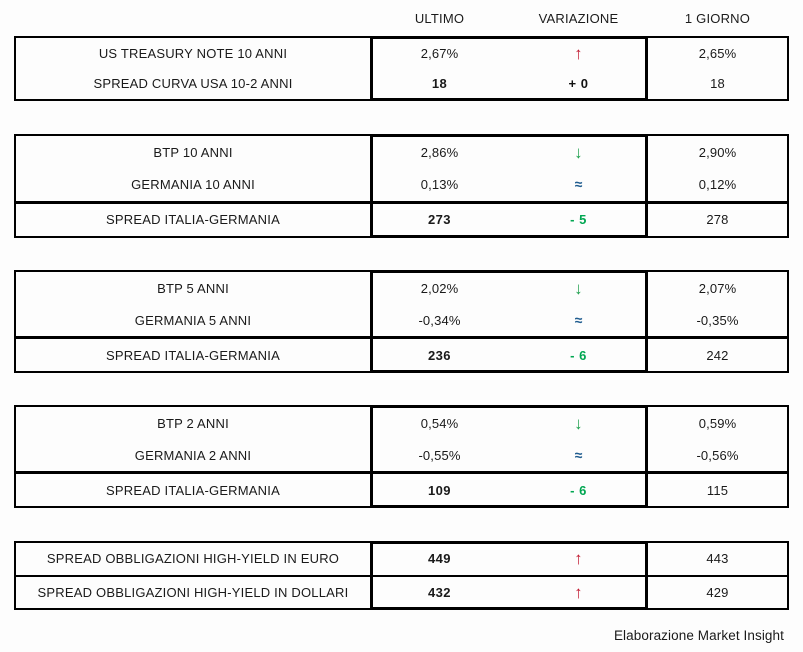 This screenshot has width=803, height=652. I want to click on giorno-value: 18, so click(717, 84).